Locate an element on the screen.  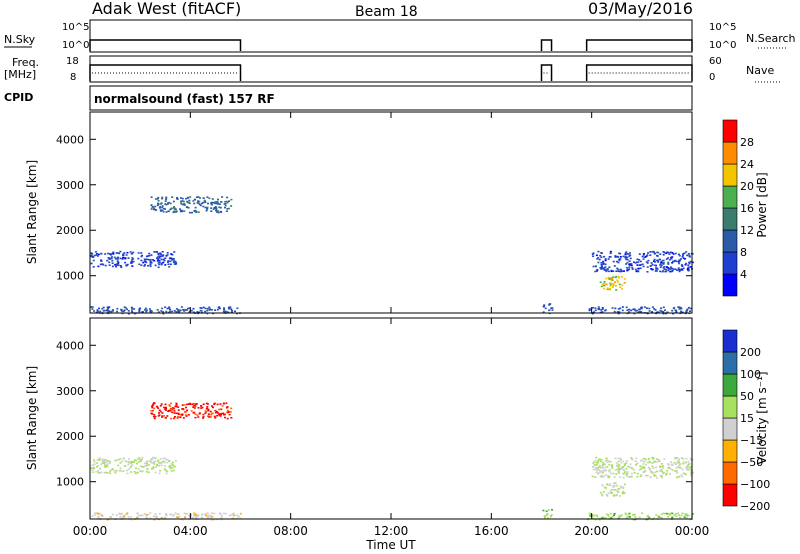
colorbar-cell is located at coordinates (730, 451).